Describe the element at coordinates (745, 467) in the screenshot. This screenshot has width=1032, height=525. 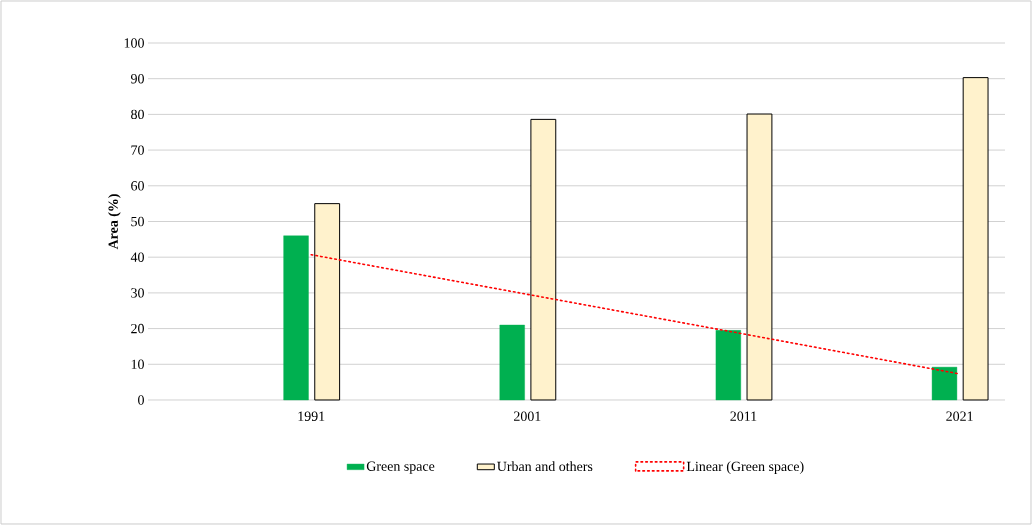
I see `legend-label: Linear (Green space)` at that location.